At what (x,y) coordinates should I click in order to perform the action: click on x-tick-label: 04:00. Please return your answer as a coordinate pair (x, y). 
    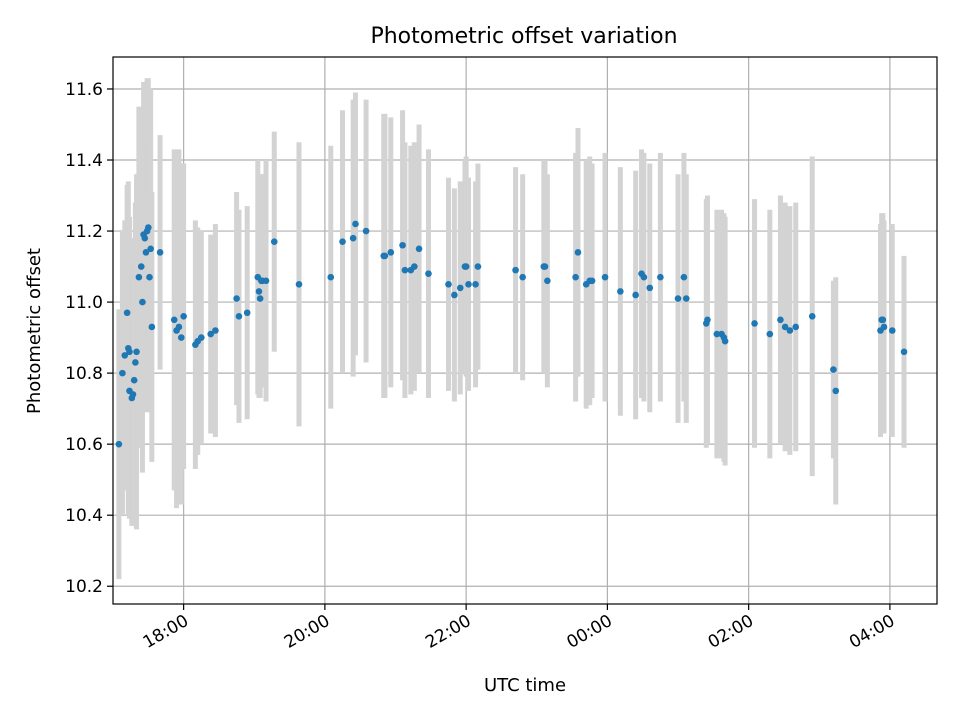
    Looking at the image, I should click on (872, 632).